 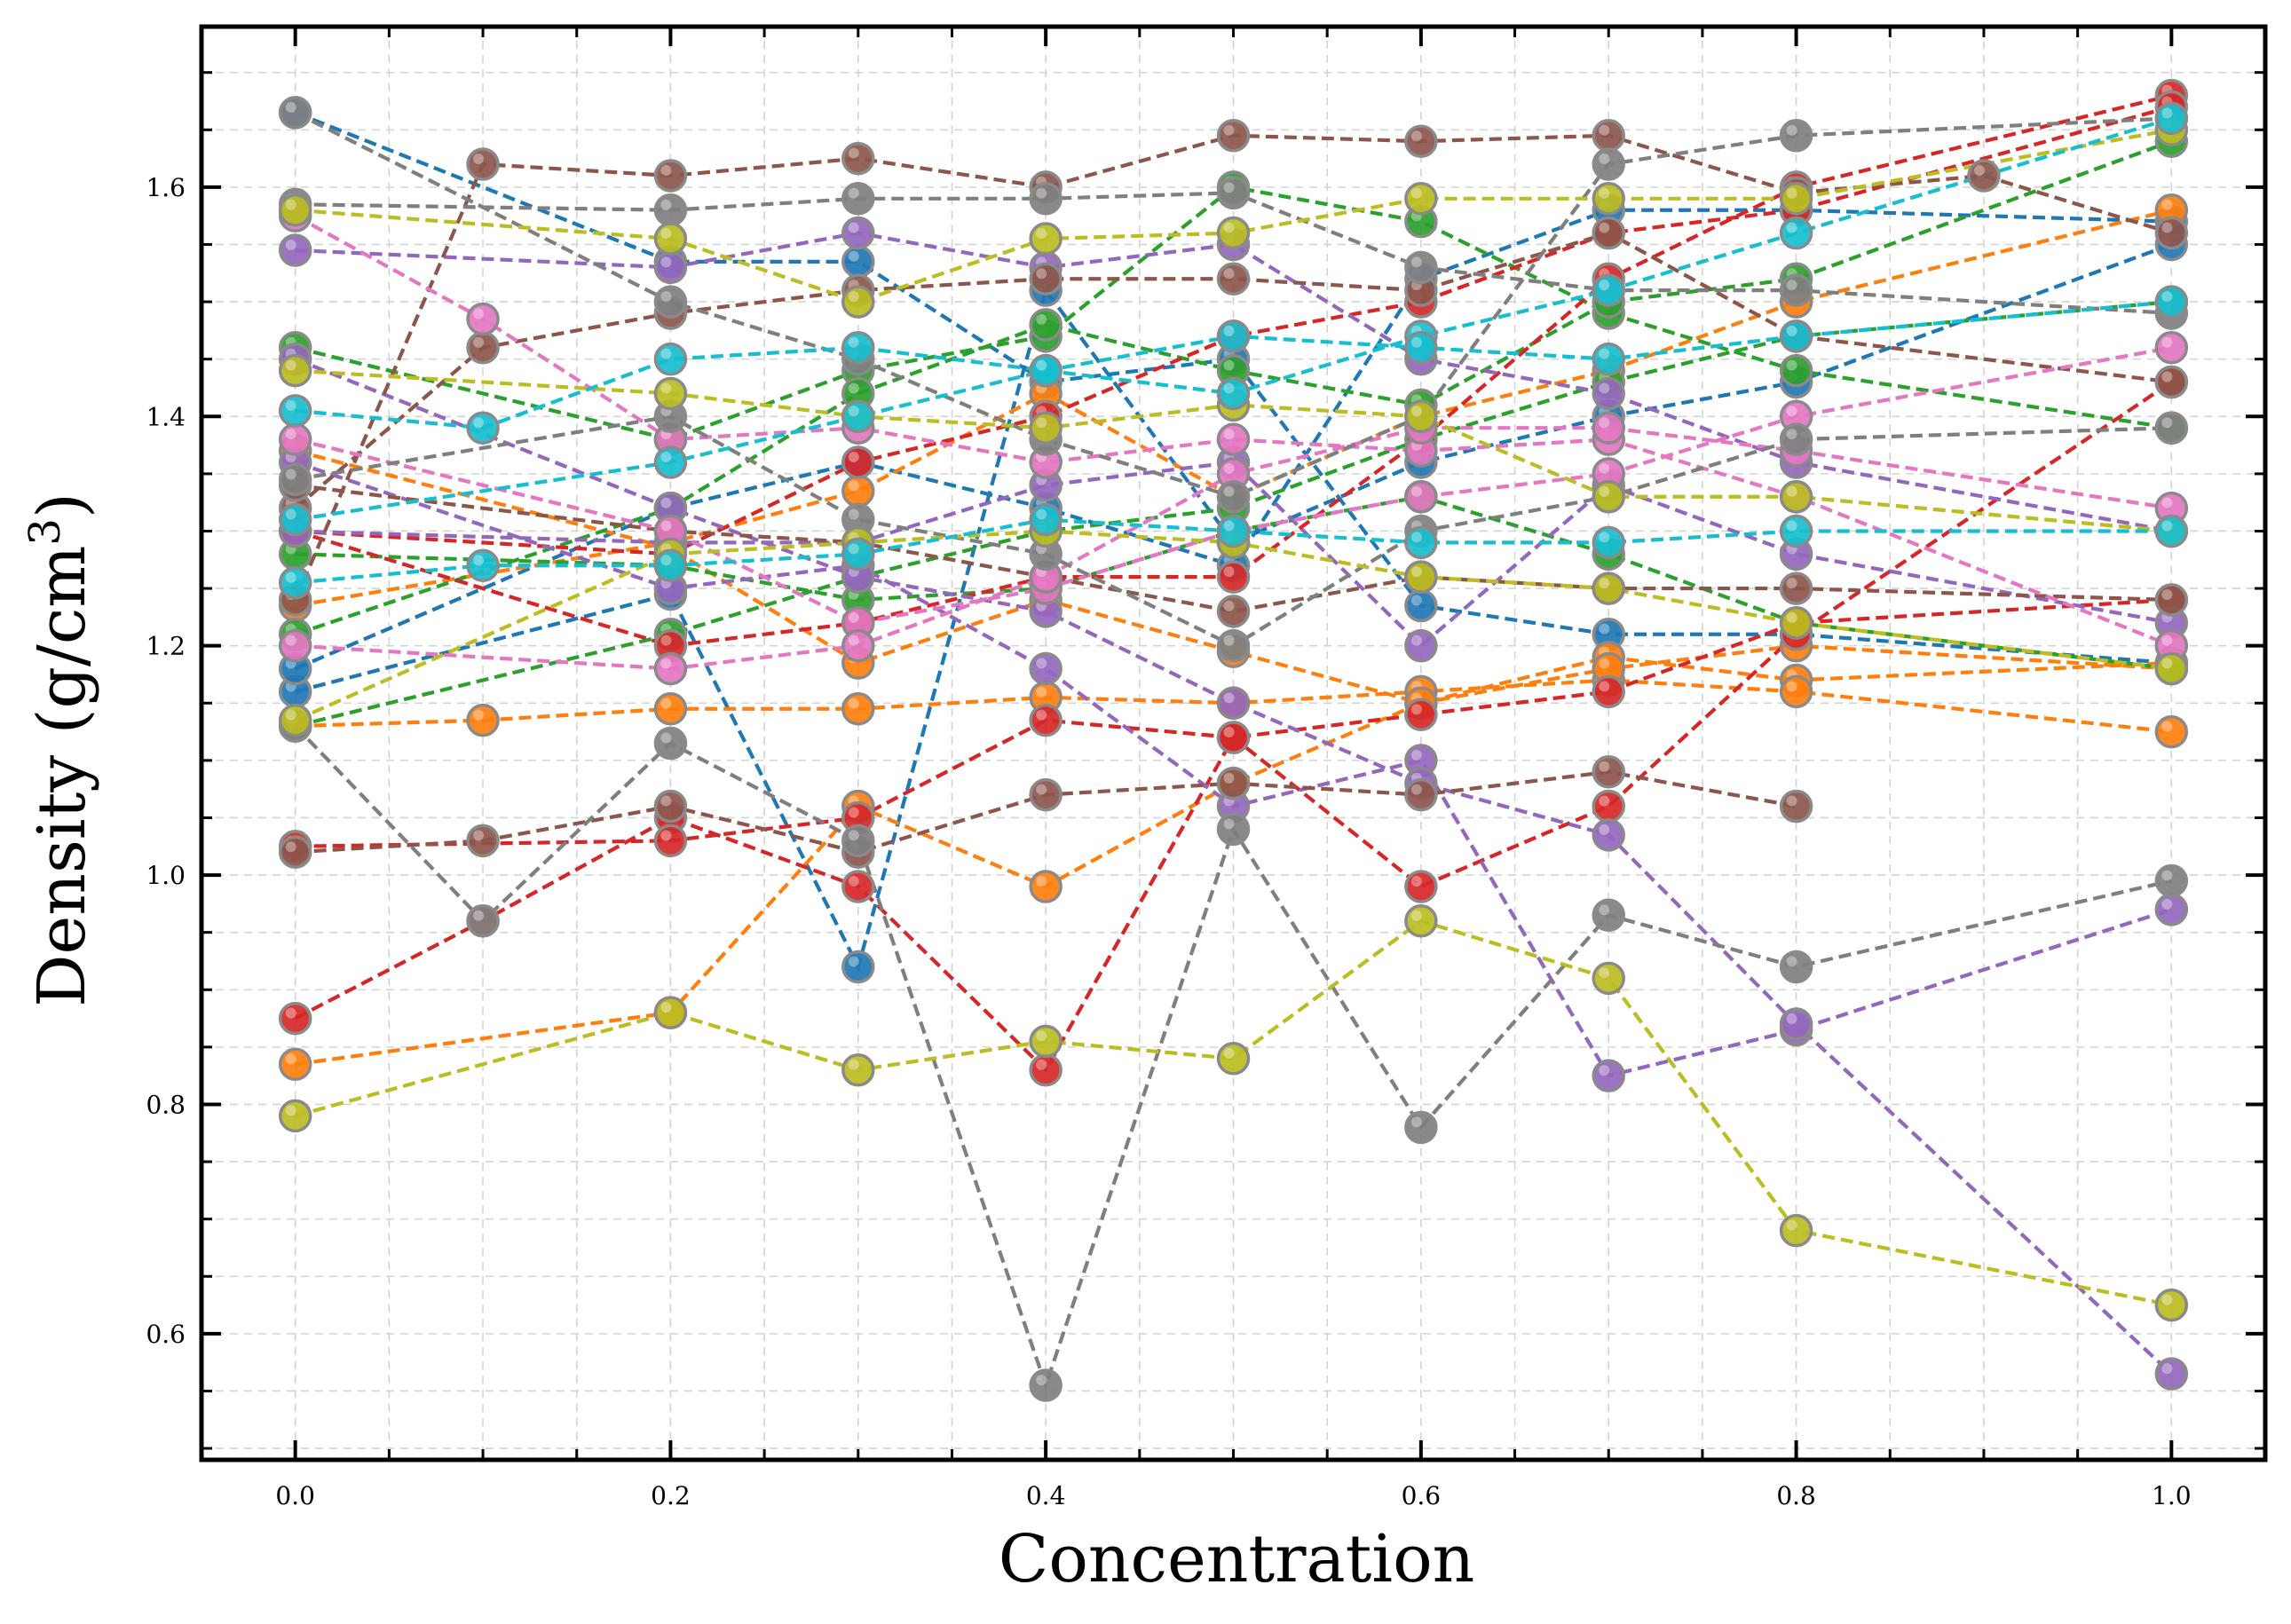 I want to click on y-axis-title-close: ), so click(x=62, y=505).